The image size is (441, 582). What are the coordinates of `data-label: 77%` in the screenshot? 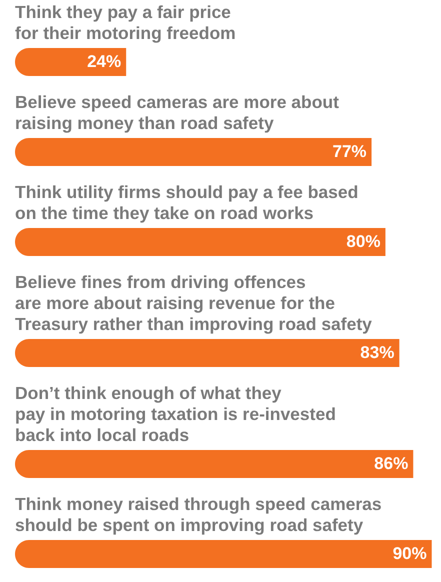 It's located at (349, 151).